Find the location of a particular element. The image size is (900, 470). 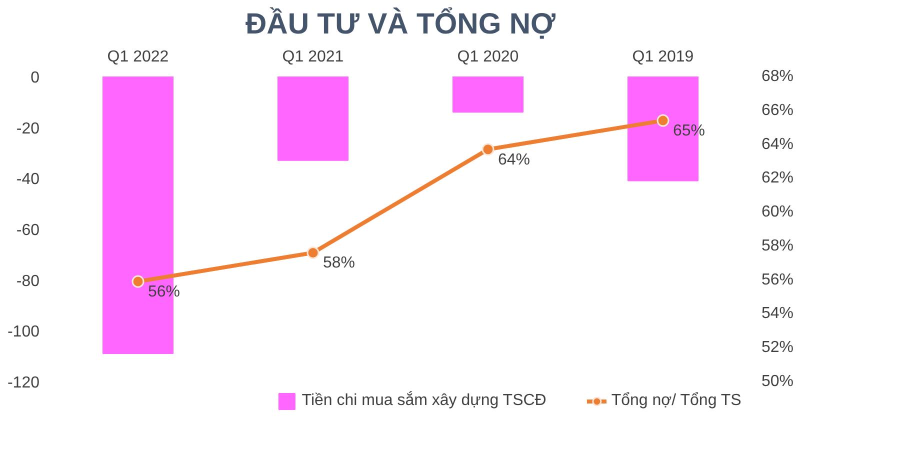

y-tick-label: -60 is located at coordinates (28, 230).